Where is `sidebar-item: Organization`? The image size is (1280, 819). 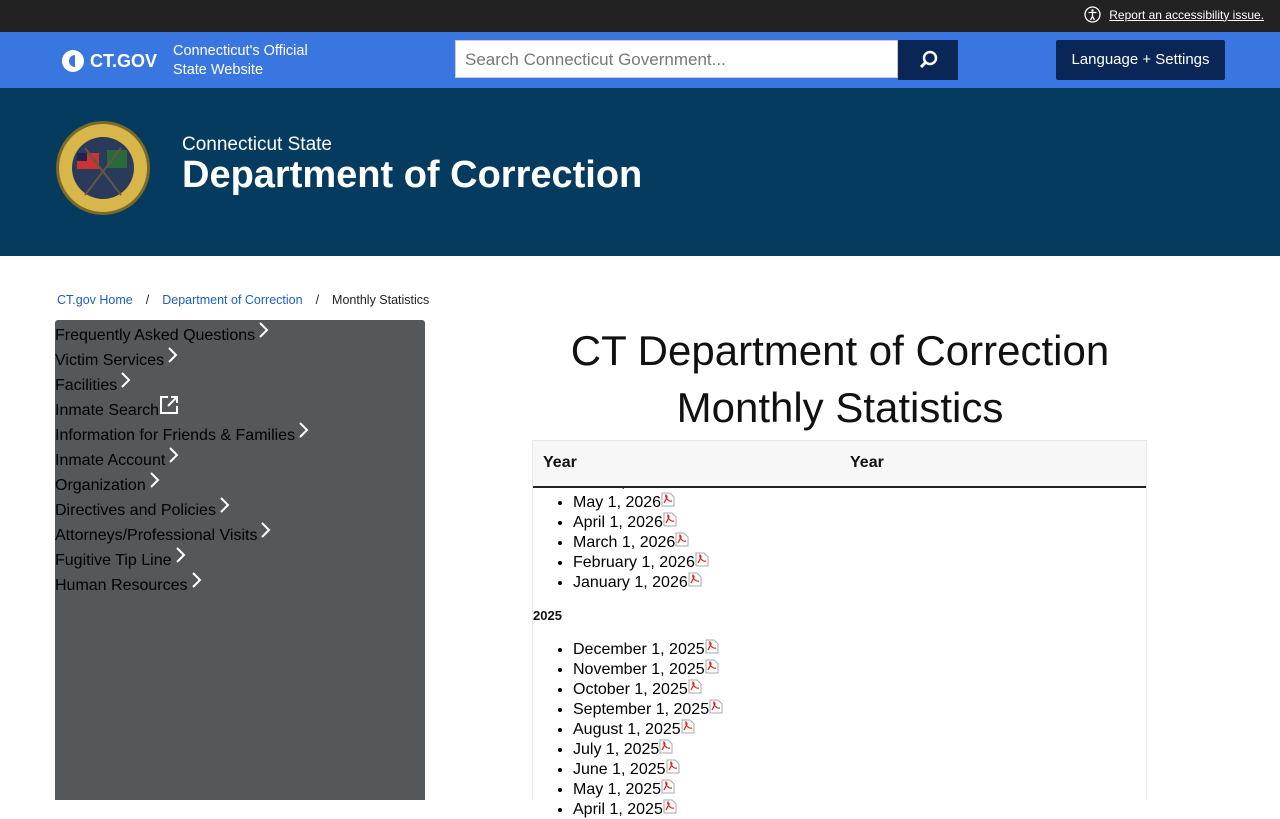
sidebar-item: Organization is located at coordinates (240, 482).